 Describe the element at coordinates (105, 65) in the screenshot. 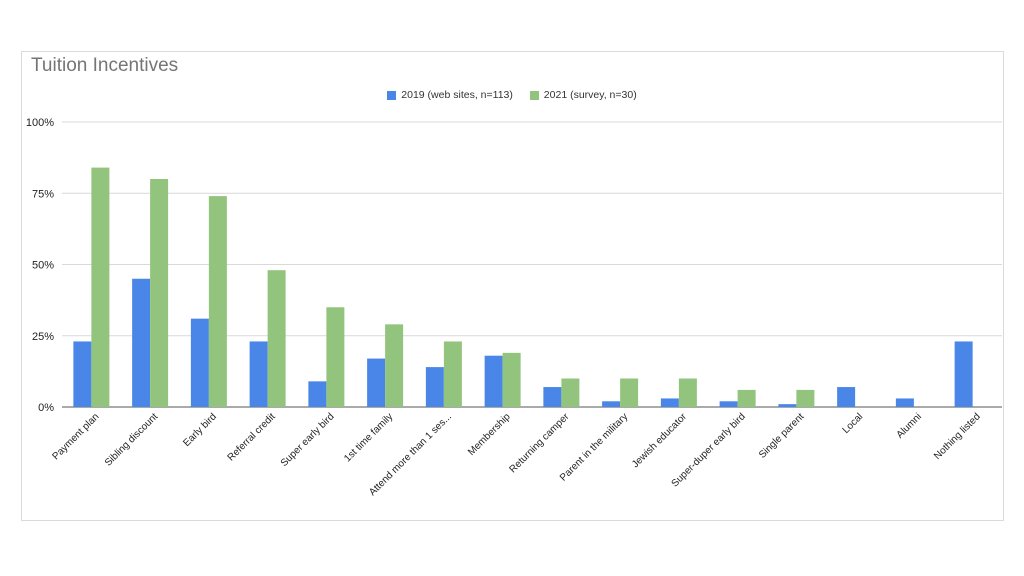

I see `chart-title: Tuition Incentives` at that location.